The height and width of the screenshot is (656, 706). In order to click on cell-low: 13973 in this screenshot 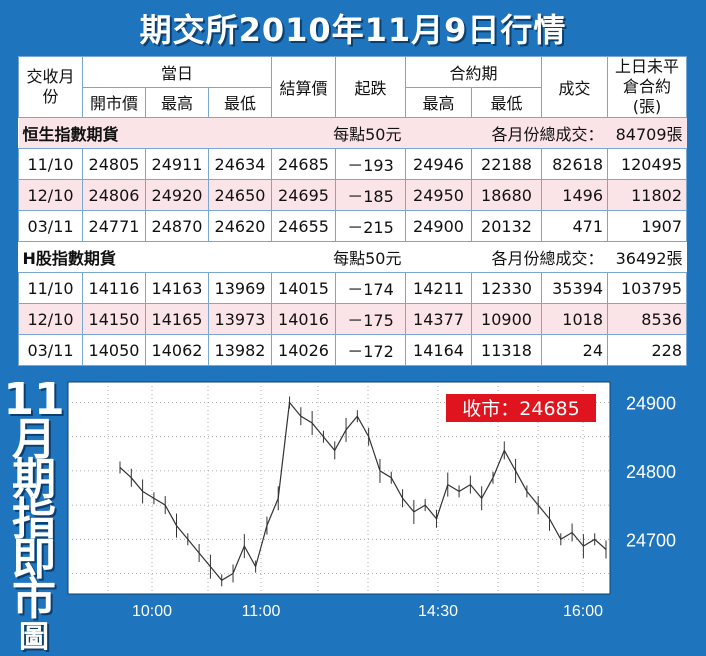, I will do `click(240, 319)`.